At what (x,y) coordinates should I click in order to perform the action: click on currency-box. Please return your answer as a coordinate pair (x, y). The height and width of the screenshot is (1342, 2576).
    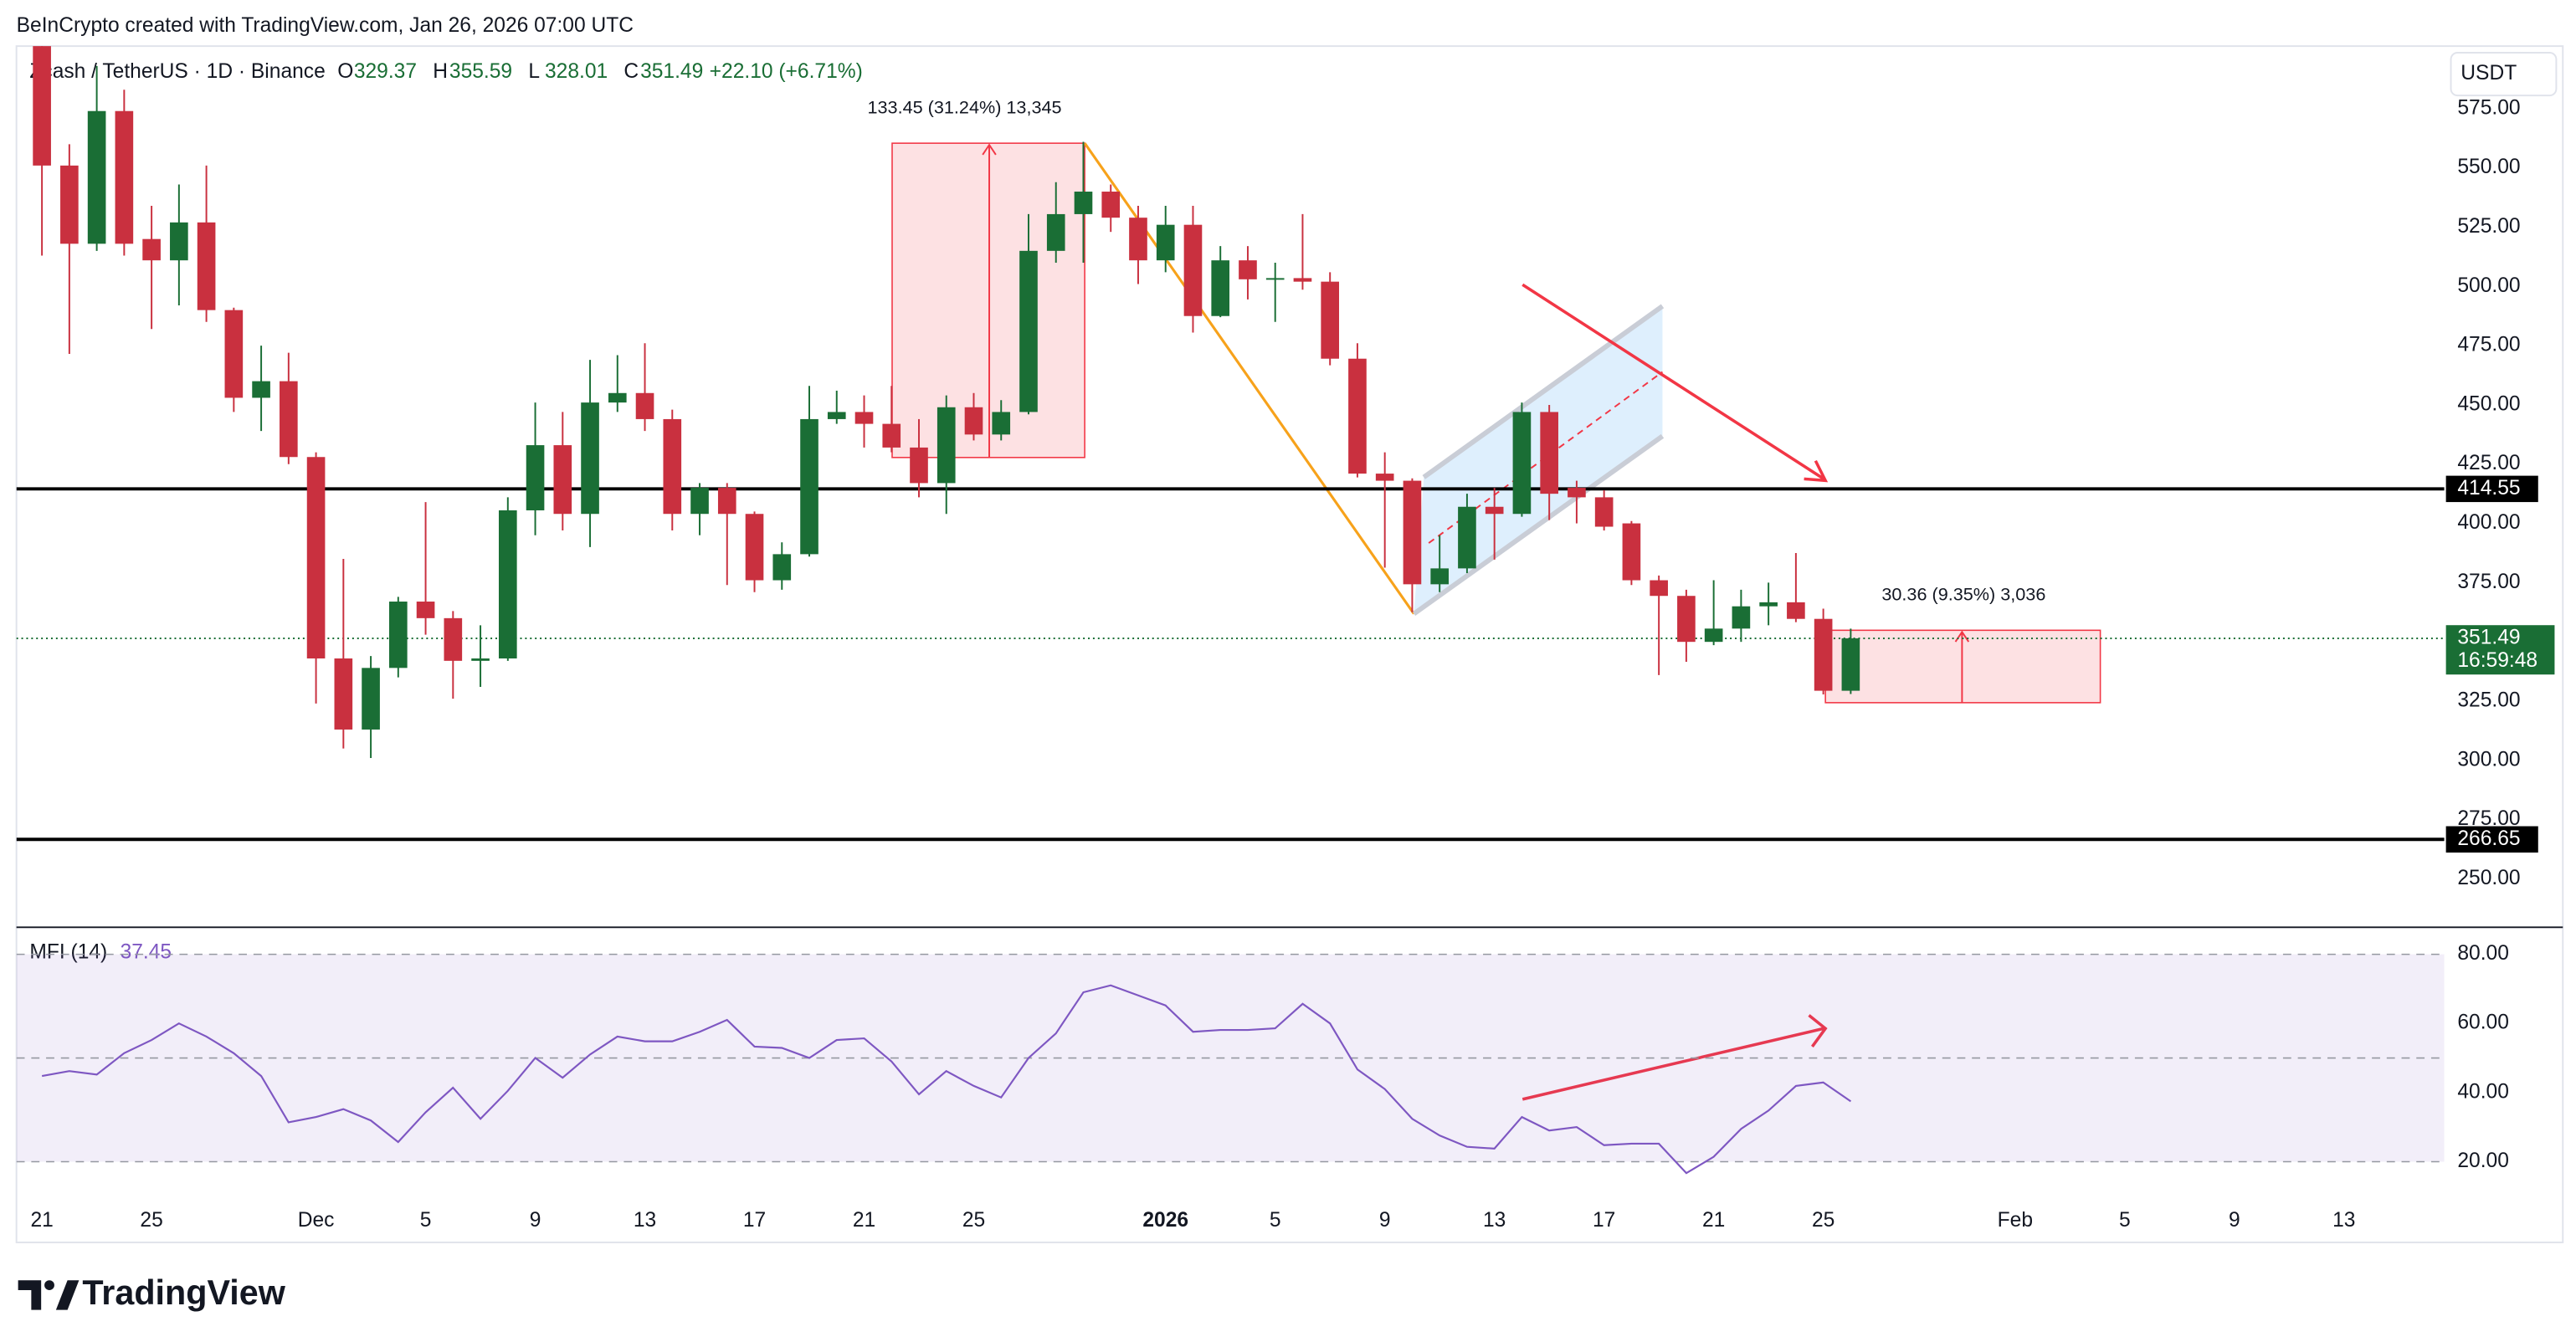
    Looking at the image, I should click on (2504, 74).